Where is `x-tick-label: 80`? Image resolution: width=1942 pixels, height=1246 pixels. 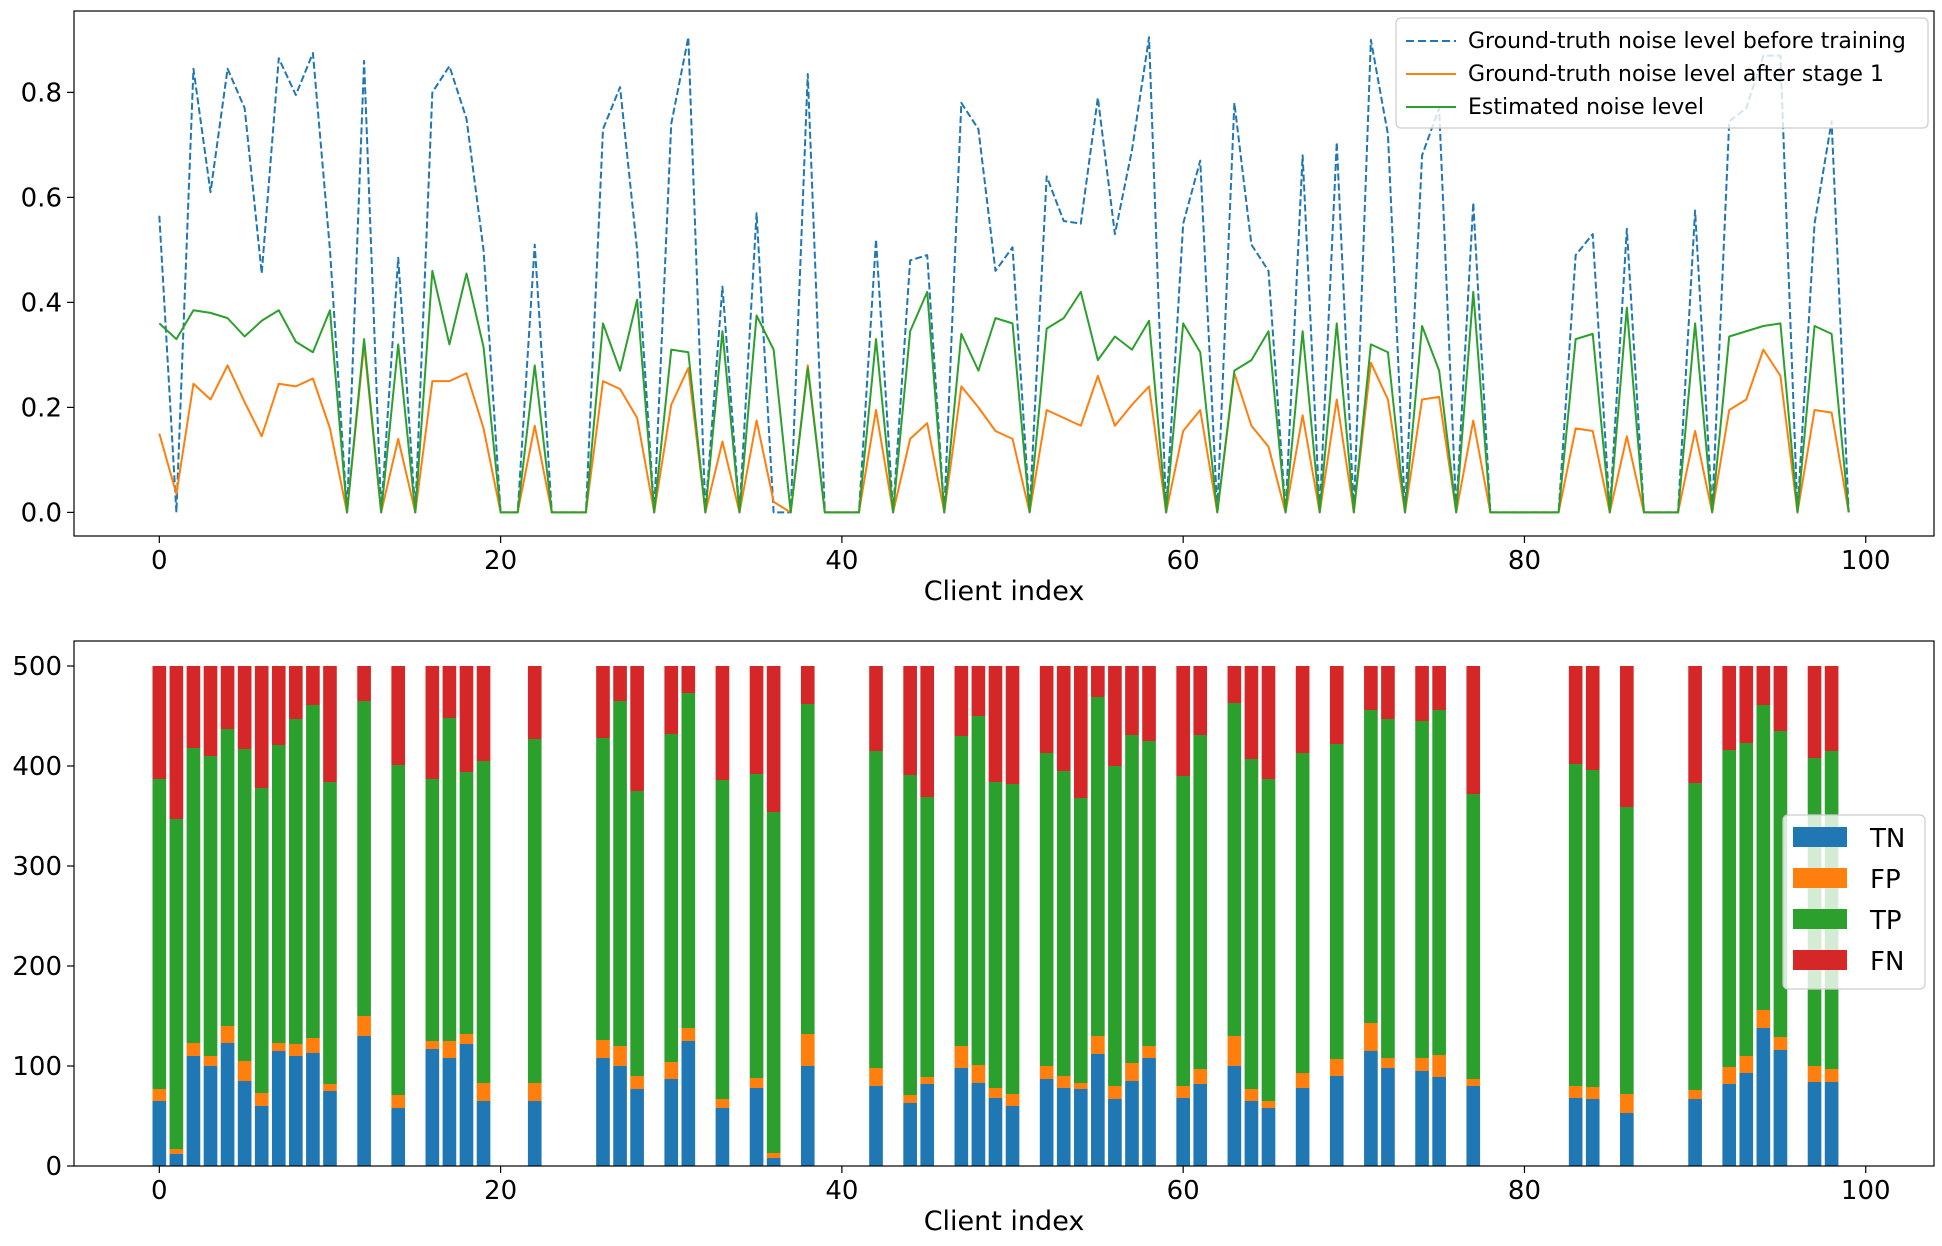
x-tick-label: 80 is located at coordinates (1524, 561).